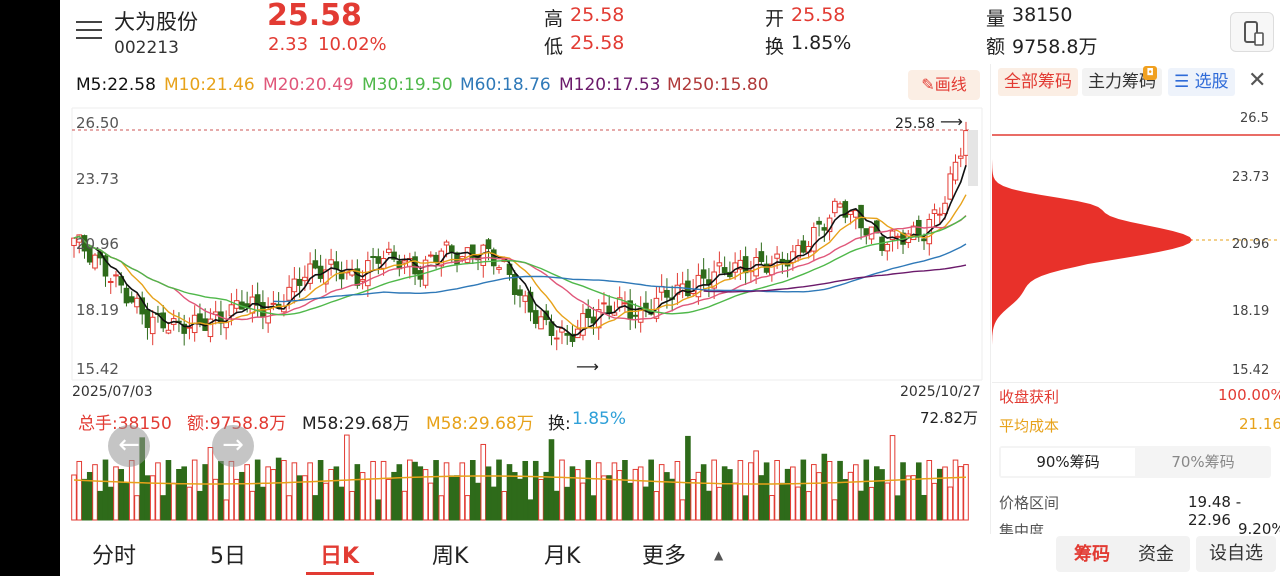 This screenshot has height=576, width=1280. I want to click on ma30-line, so click(520, 265).